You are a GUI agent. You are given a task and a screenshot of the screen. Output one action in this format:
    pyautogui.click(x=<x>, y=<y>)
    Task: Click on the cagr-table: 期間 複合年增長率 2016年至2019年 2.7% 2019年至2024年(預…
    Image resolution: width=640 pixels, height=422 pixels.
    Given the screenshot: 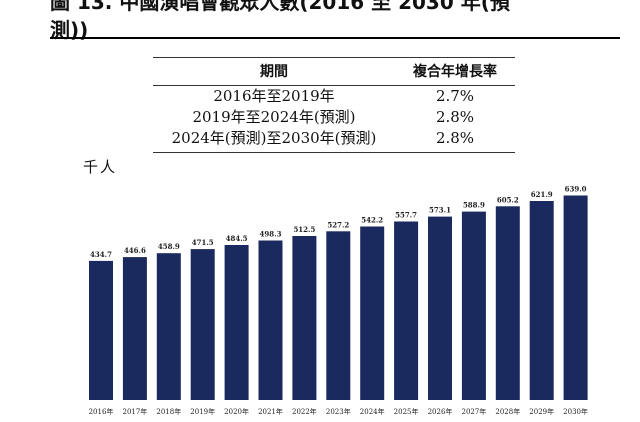 What is the action you would take?
    pyautogui.click(x=334, y=105)
    